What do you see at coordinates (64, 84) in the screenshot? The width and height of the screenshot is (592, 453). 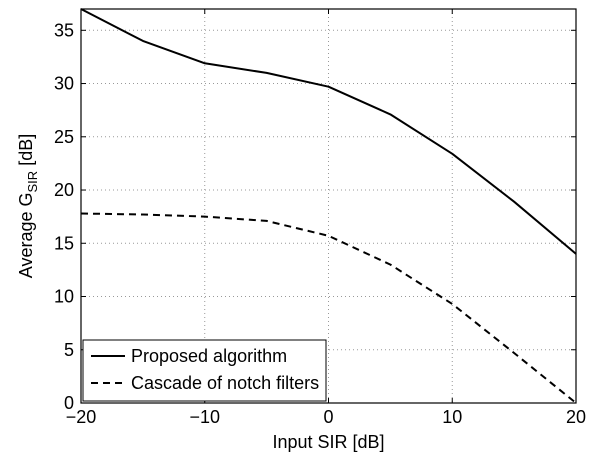 I see `y-tick-label: 30` at bounding box center [64, 84].